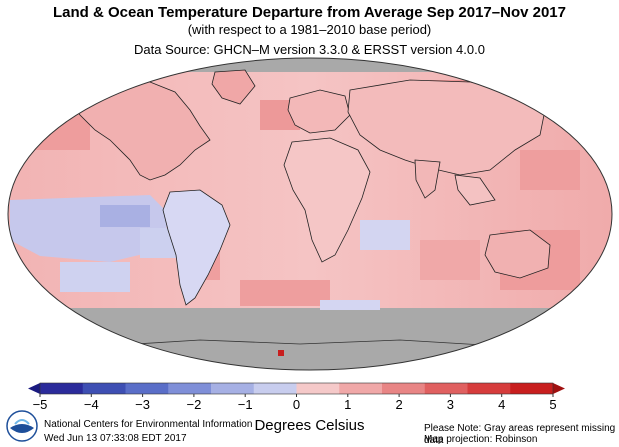  I want to click on colorbar-tick-label: 5, so click(552, 404).